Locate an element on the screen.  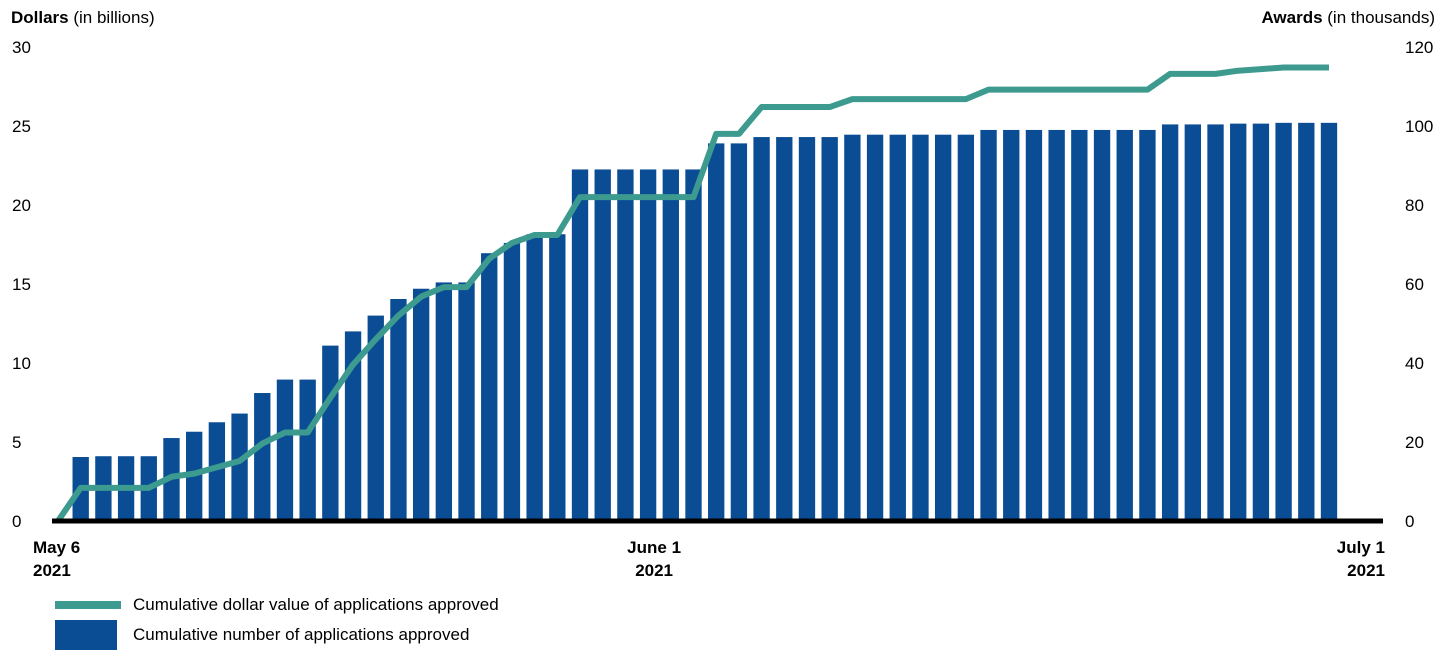
x-tick-label: July 1 is located at coordinates (1361, 547).